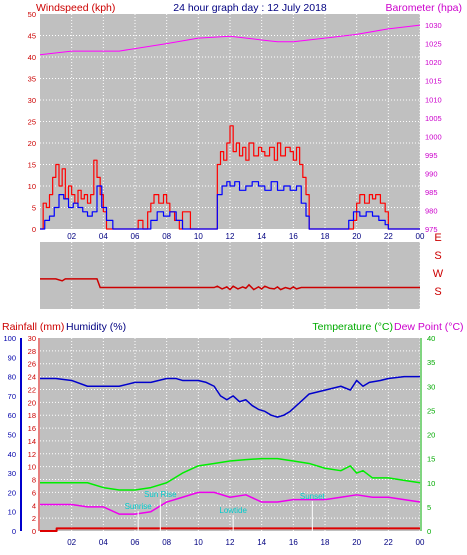 The image size is (467, 555). What do you see at coordinates (420, 542) in the screenshot?
I see `temp-x-tick: 00` at bounding box center [420, 542].